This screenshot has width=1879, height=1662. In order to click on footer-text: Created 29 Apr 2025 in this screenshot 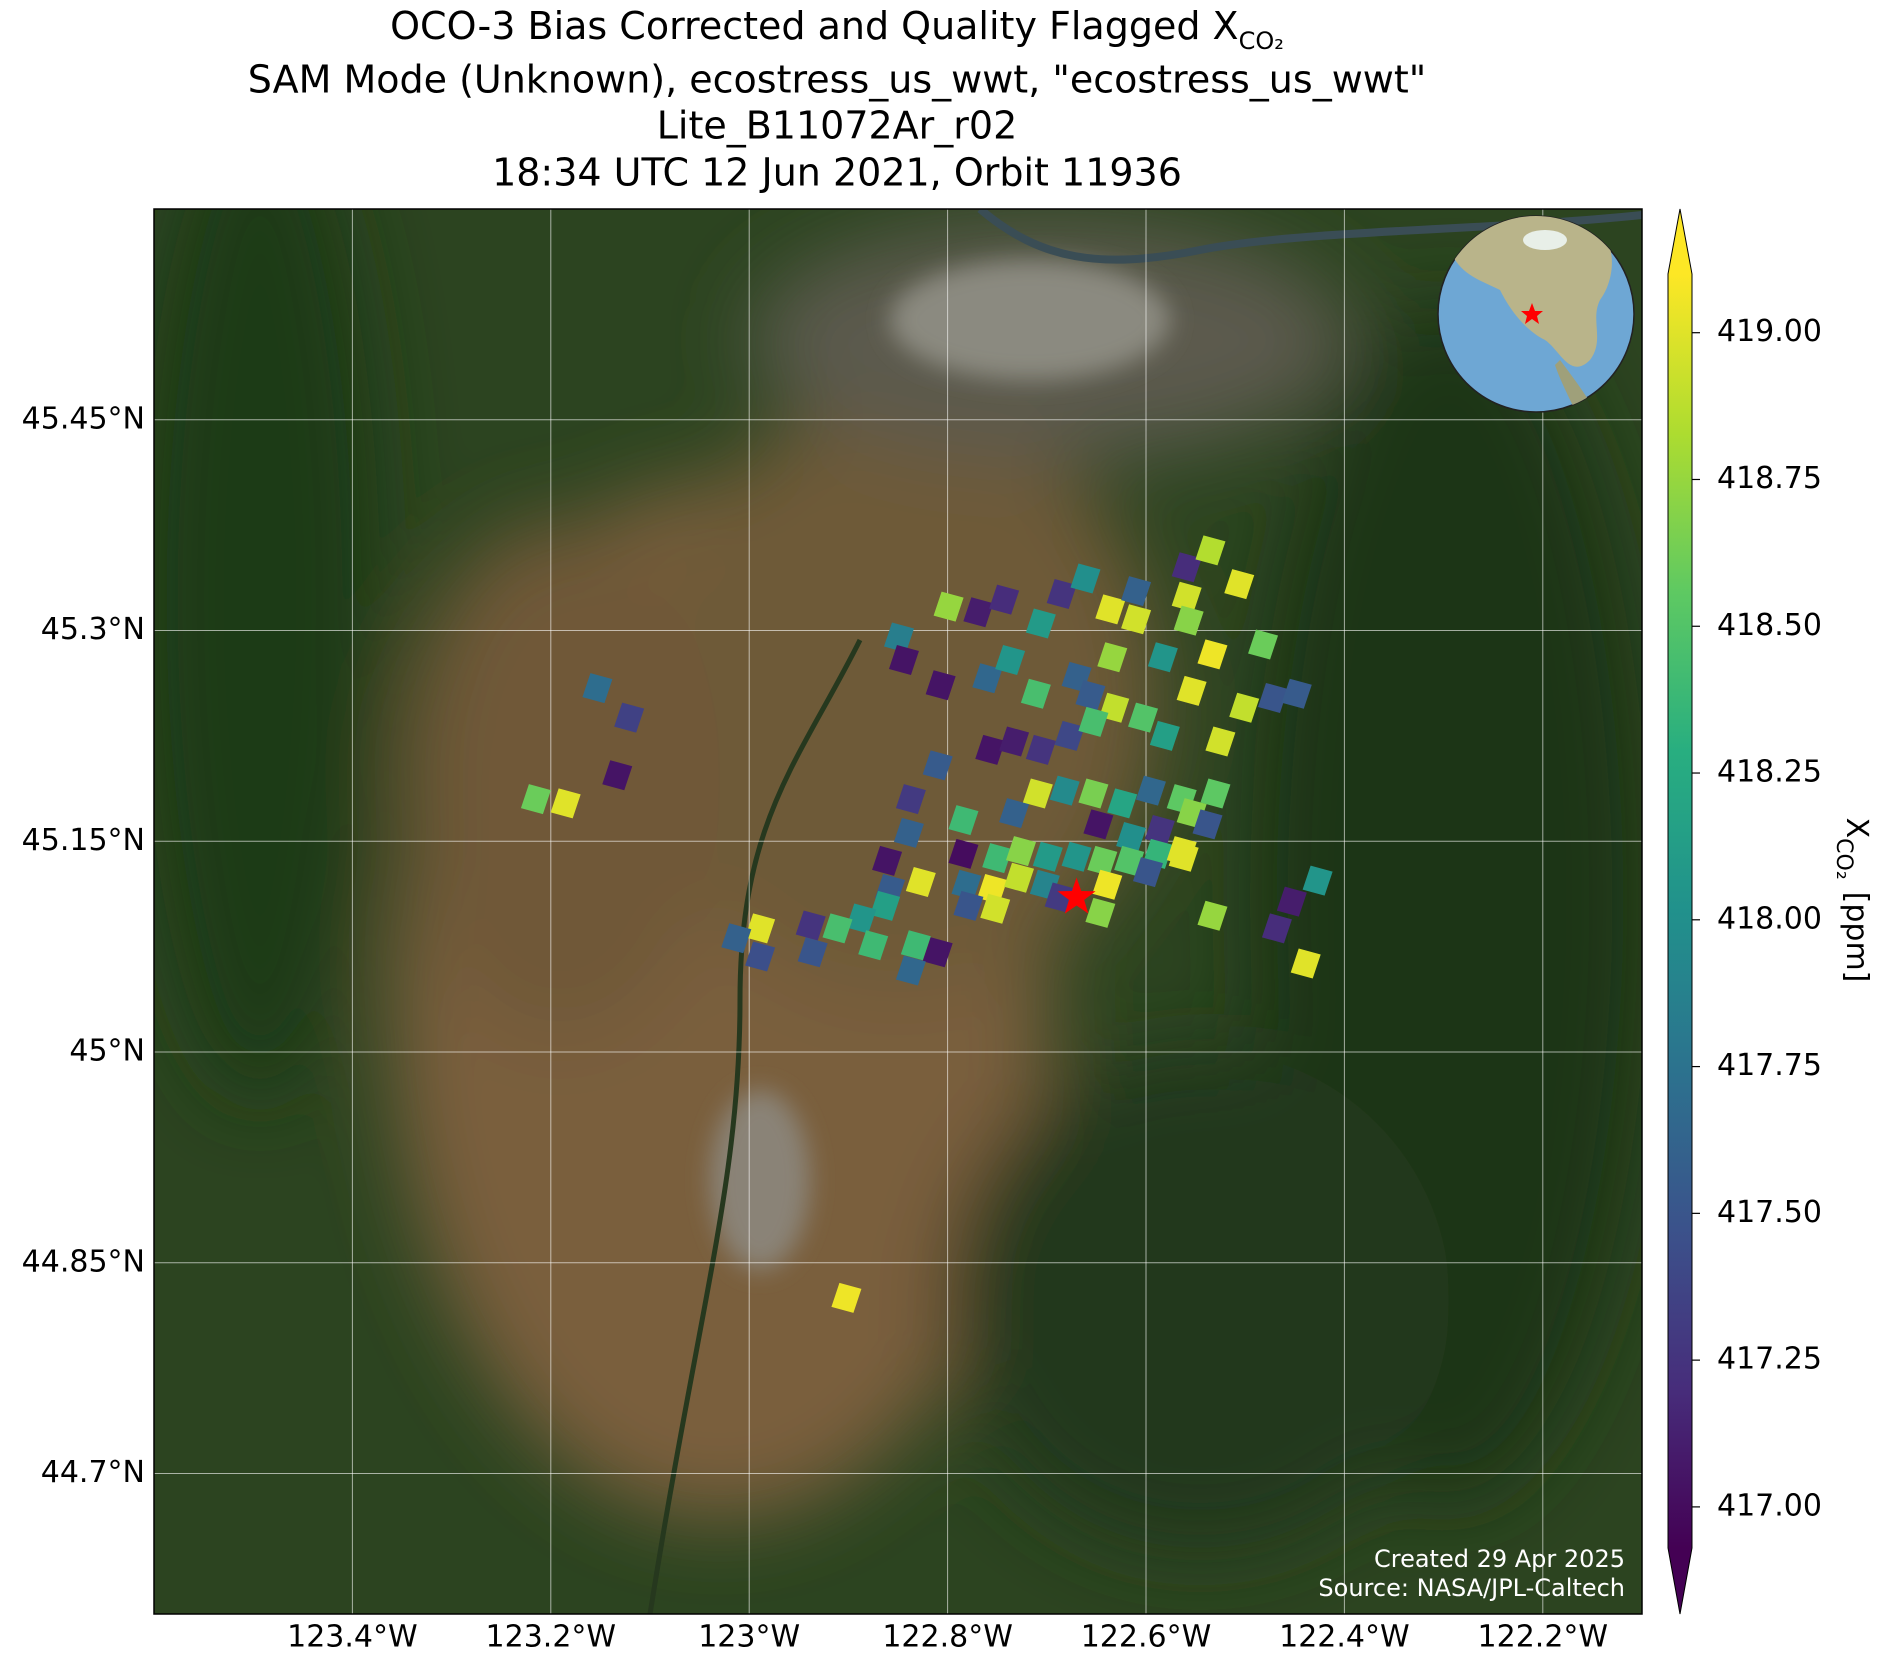, I will do `click(1499, 1559)`.